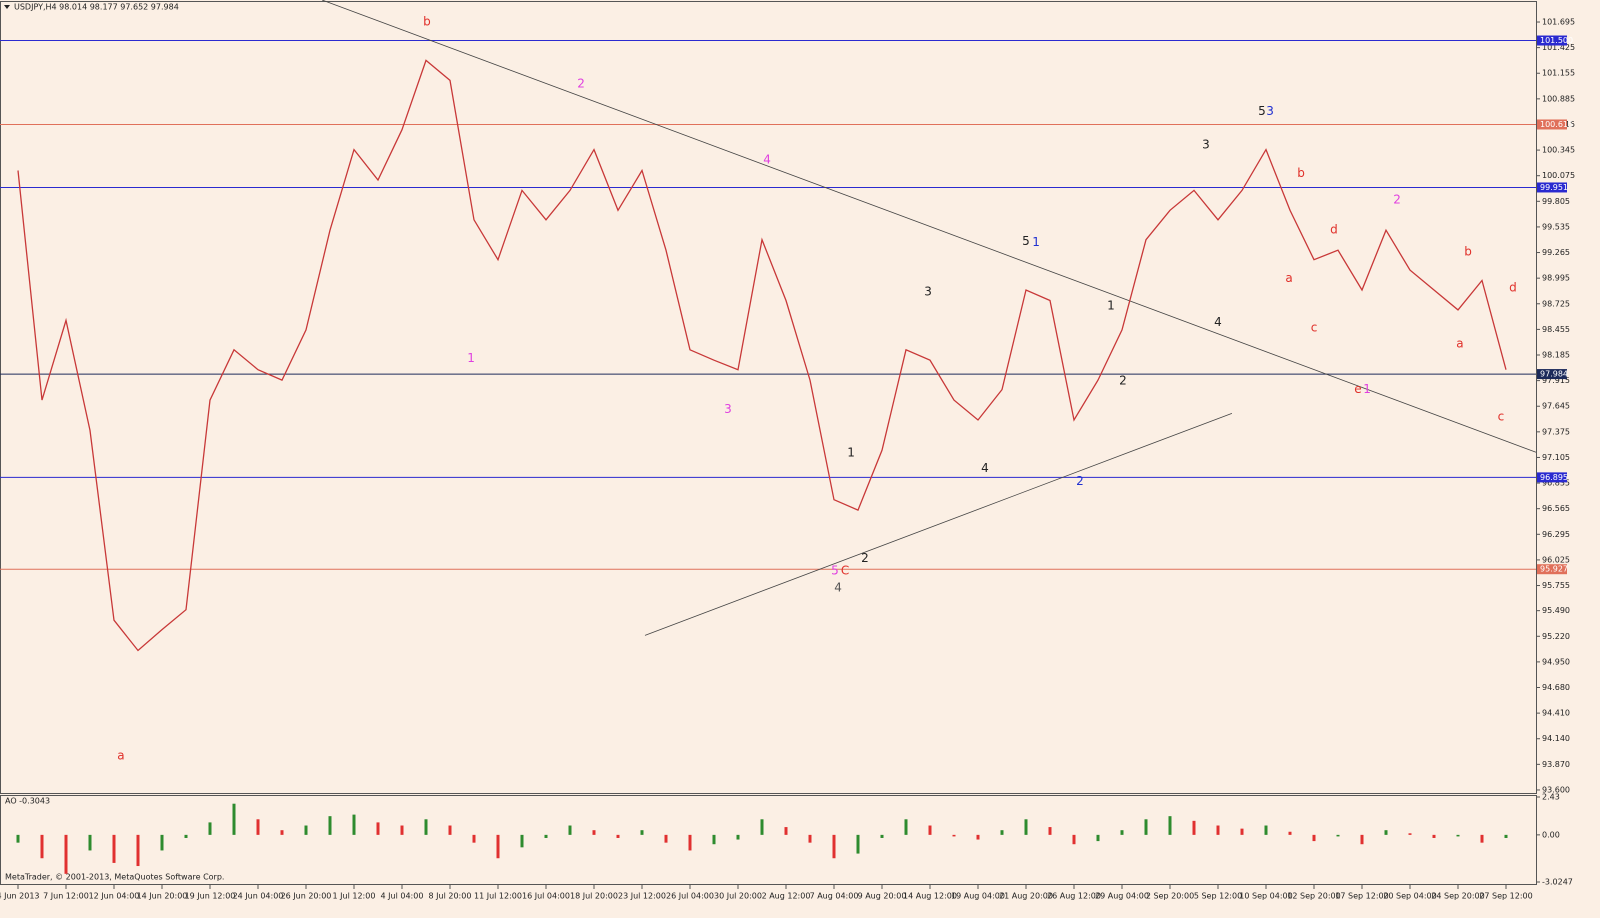  What do you see at coordinates (1556, 226) in the screenshot?
I see `y-tick-label: 99.535` at bounding box center [1556, 226].